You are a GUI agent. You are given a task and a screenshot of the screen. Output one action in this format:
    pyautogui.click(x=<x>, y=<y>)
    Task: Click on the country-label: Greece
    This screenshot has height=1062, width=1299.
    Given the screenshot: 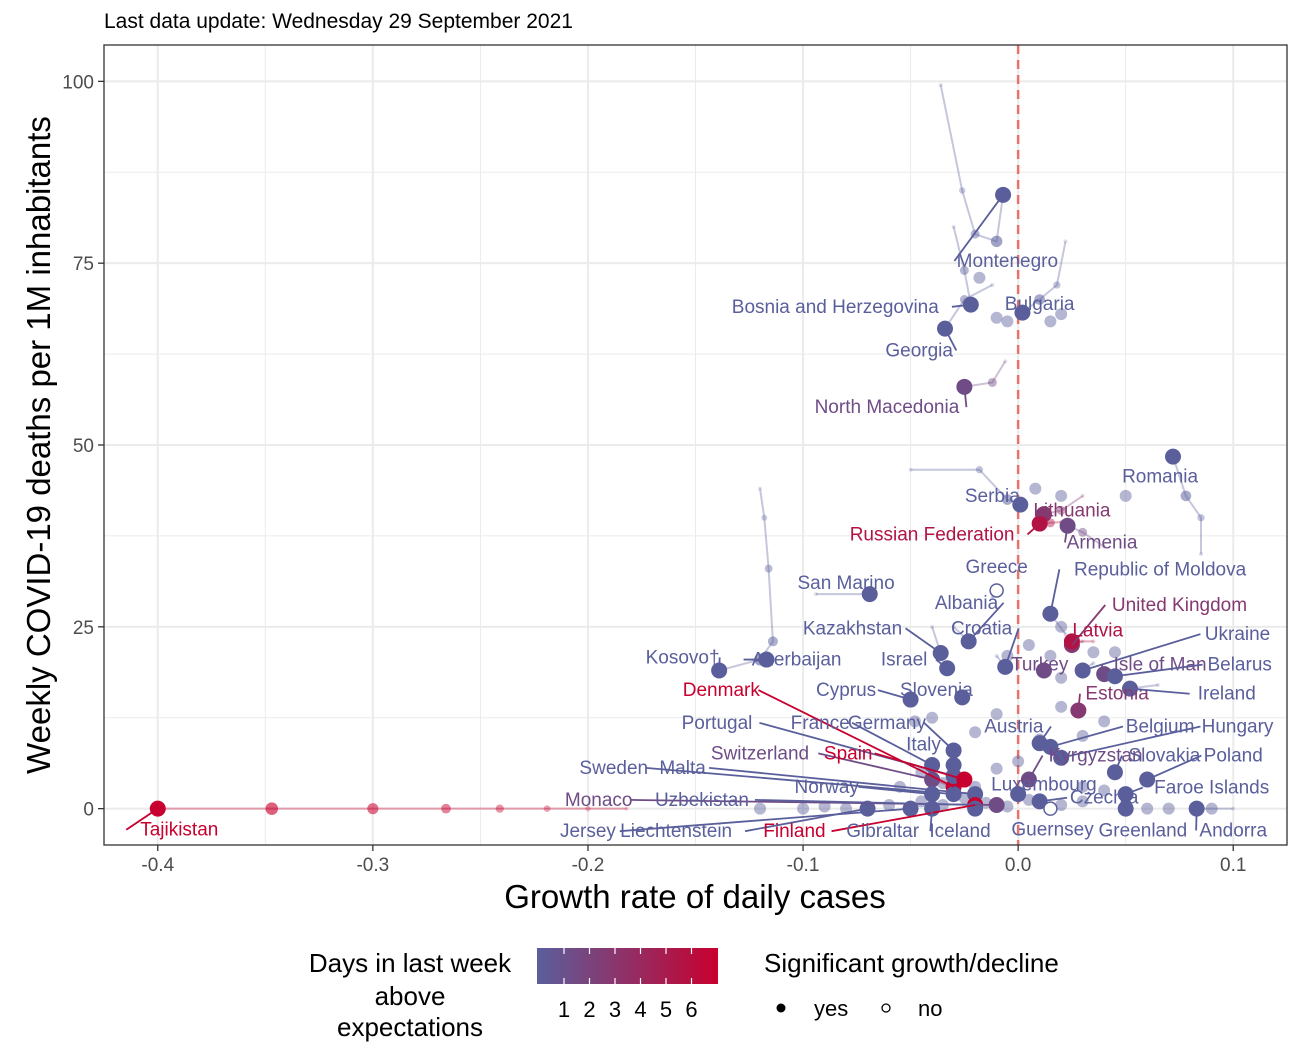 What is the action you would take?
    pyautogui.click(x=996, y=567)
    